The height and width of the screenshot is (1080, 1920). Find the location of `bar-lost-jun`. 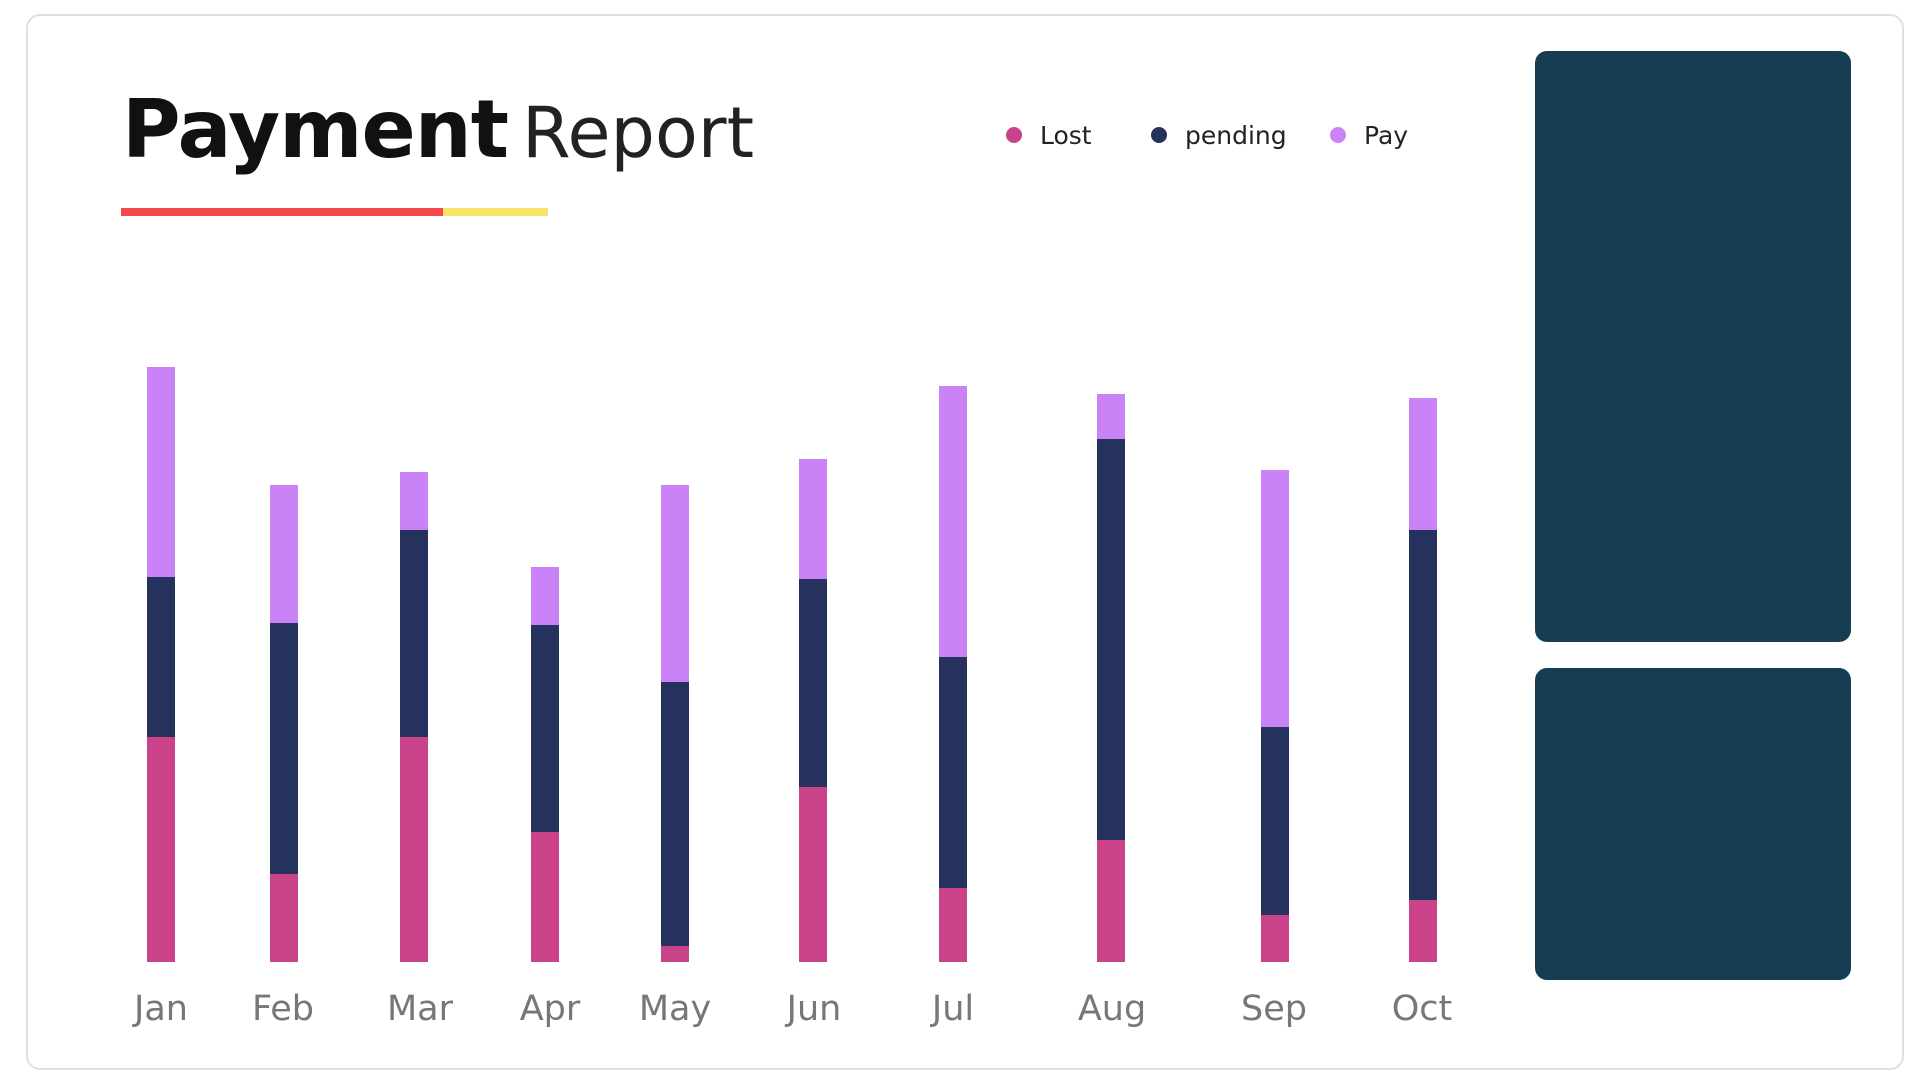

bar-lost-jun is located at coordinates (813, 874).